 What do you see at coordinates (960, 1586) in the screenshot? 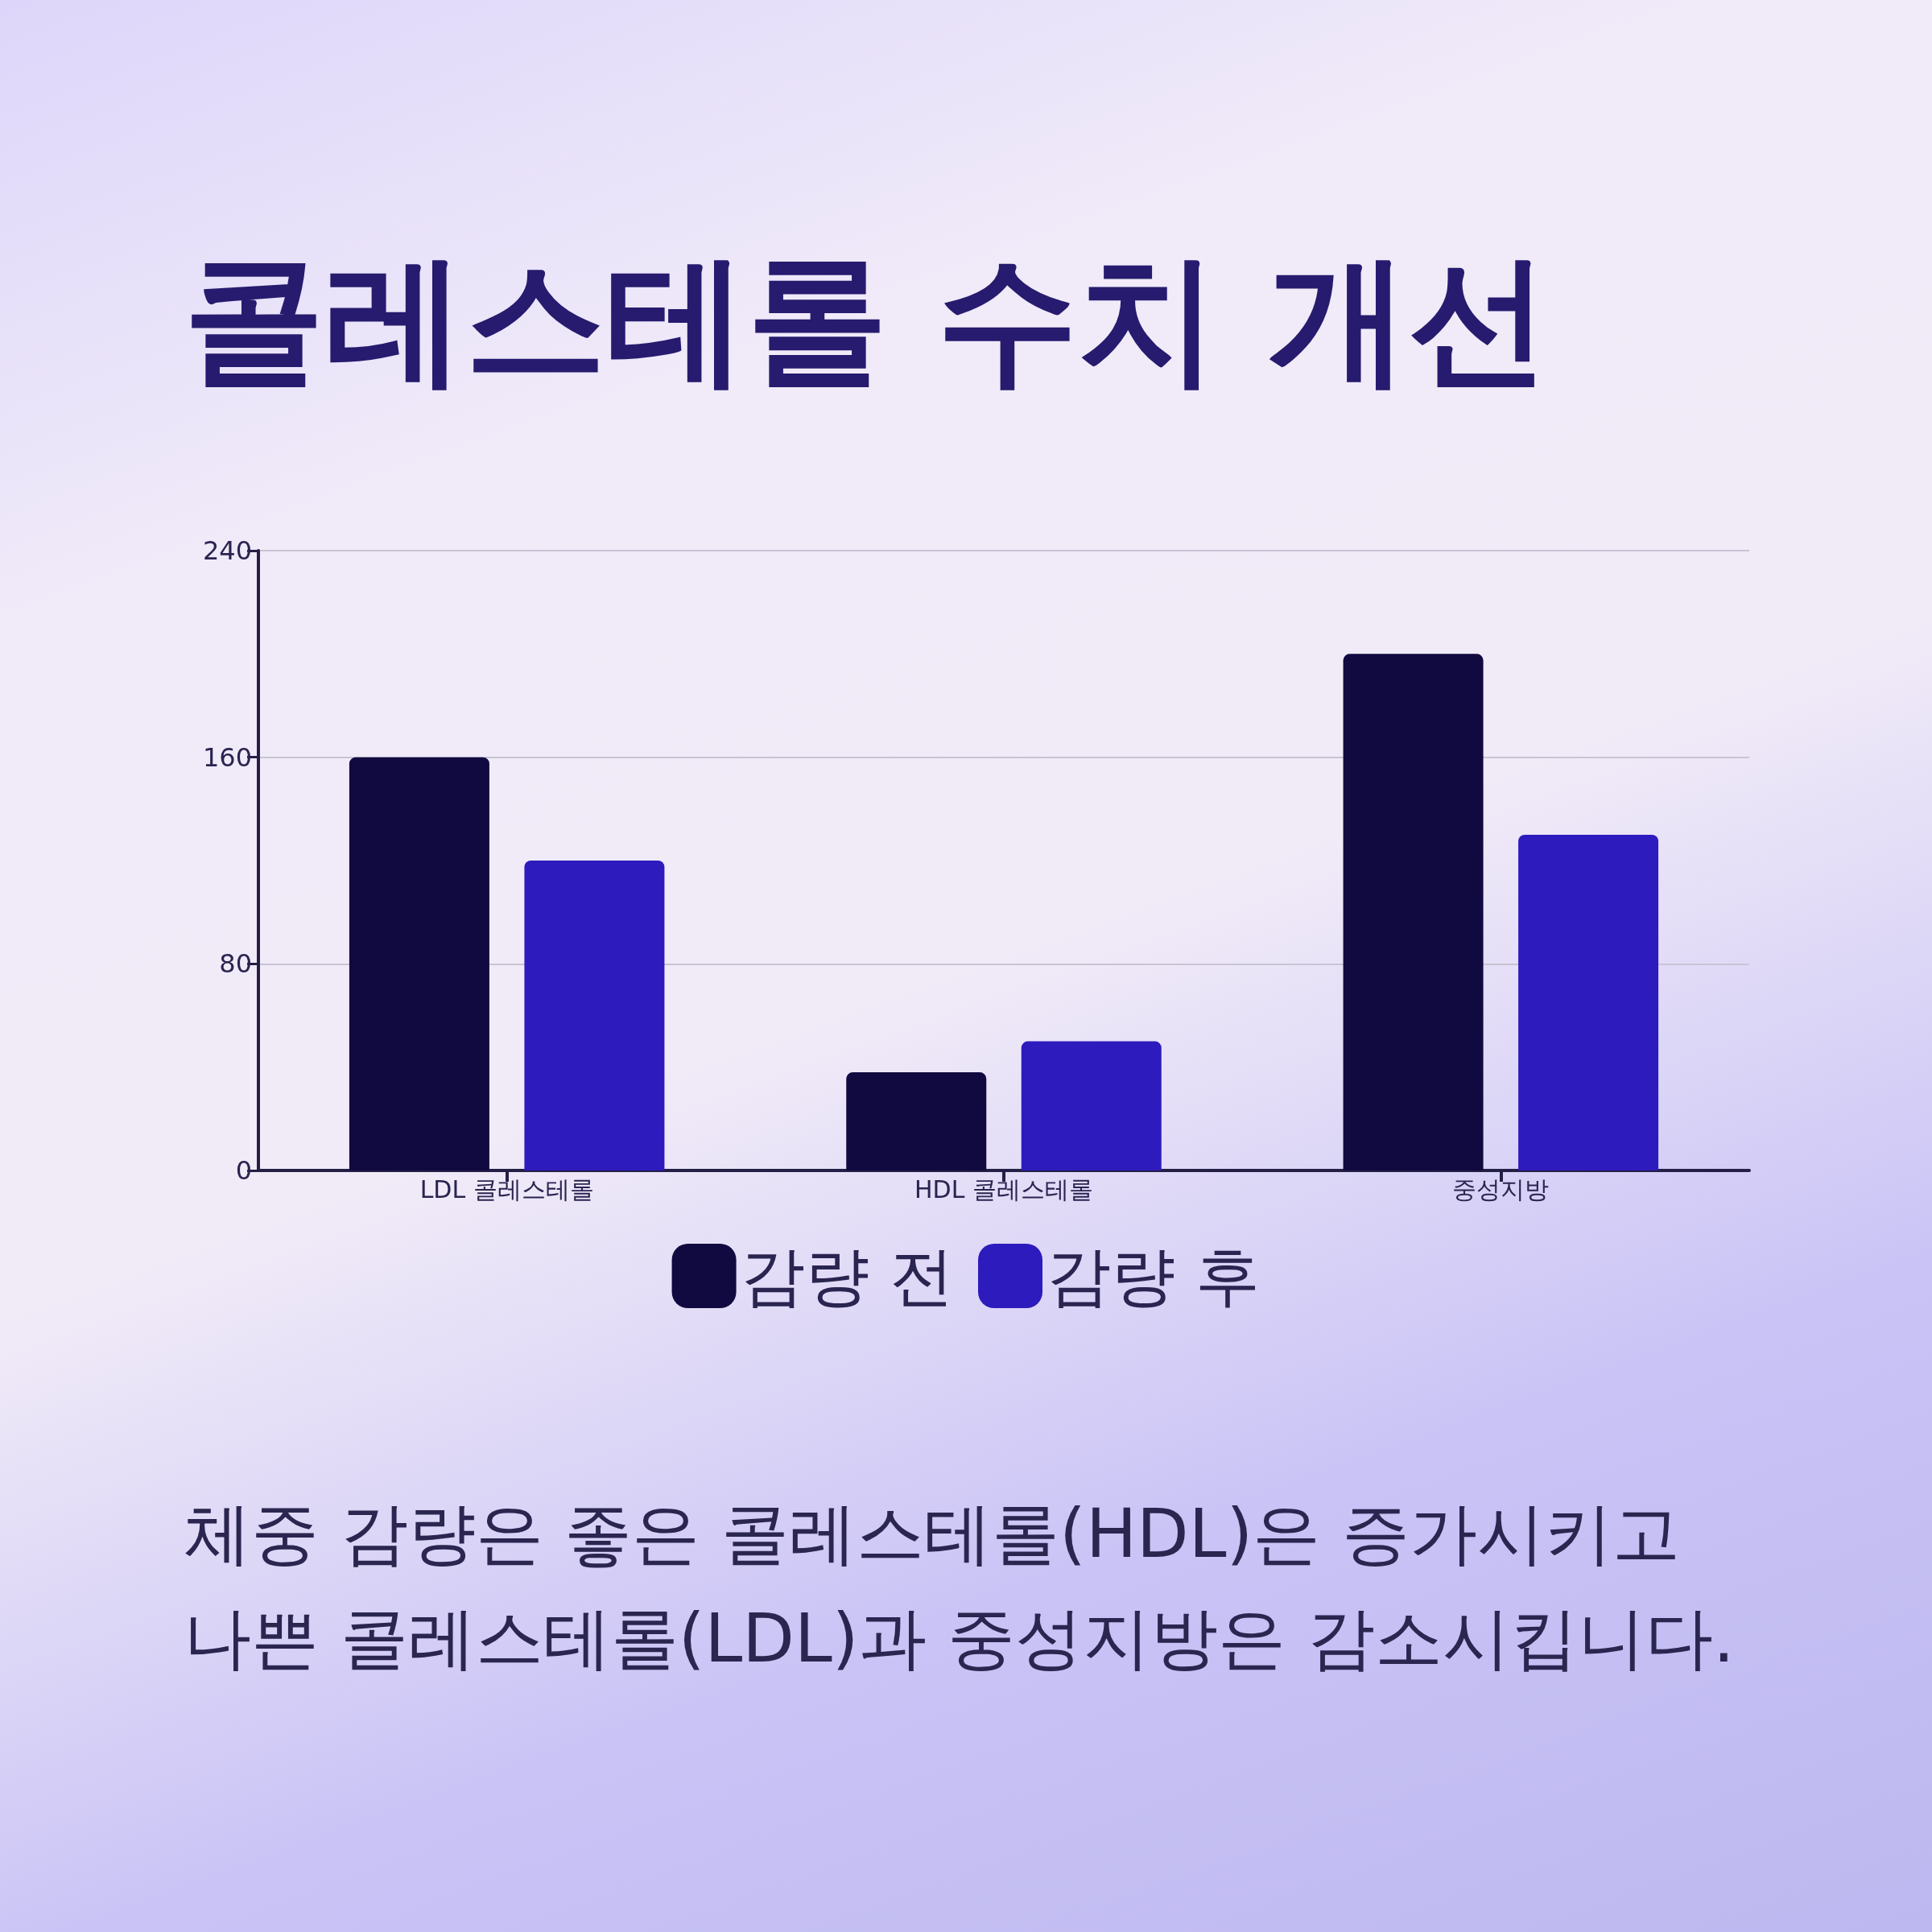
I see `text: 체중 감량은 좋은 콜레스테롤(HDL)은 증가시키고 나쁜 콜레스테롤(LDL)과 중성지방은 감소시킵니다.` at bounding box center [960, 1586].